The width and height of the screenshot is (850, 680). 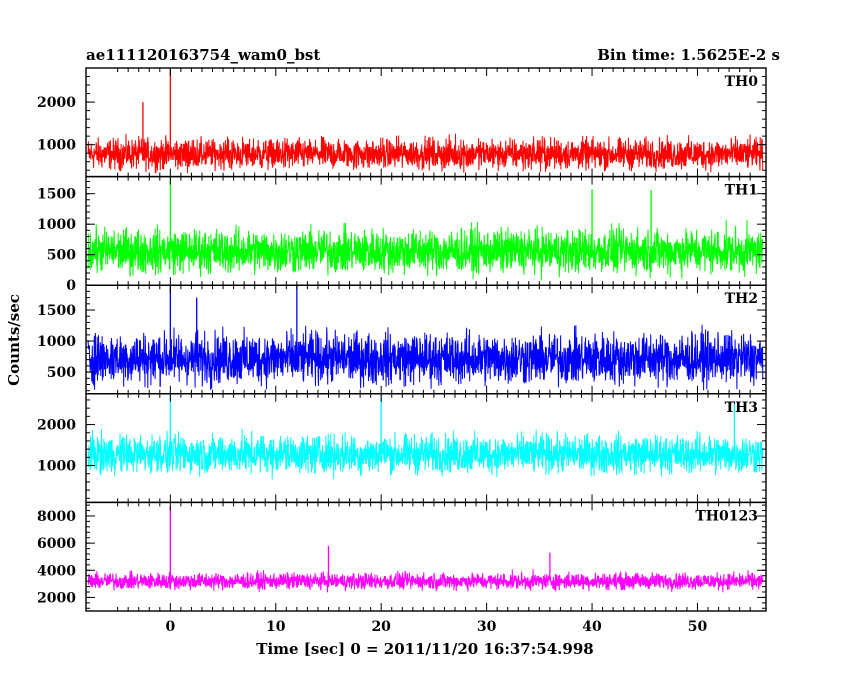 What do you see at coordinates (56, 571) in the screenshot?
I see `y-tick-label: 4000` at bounding box center [56, 571].